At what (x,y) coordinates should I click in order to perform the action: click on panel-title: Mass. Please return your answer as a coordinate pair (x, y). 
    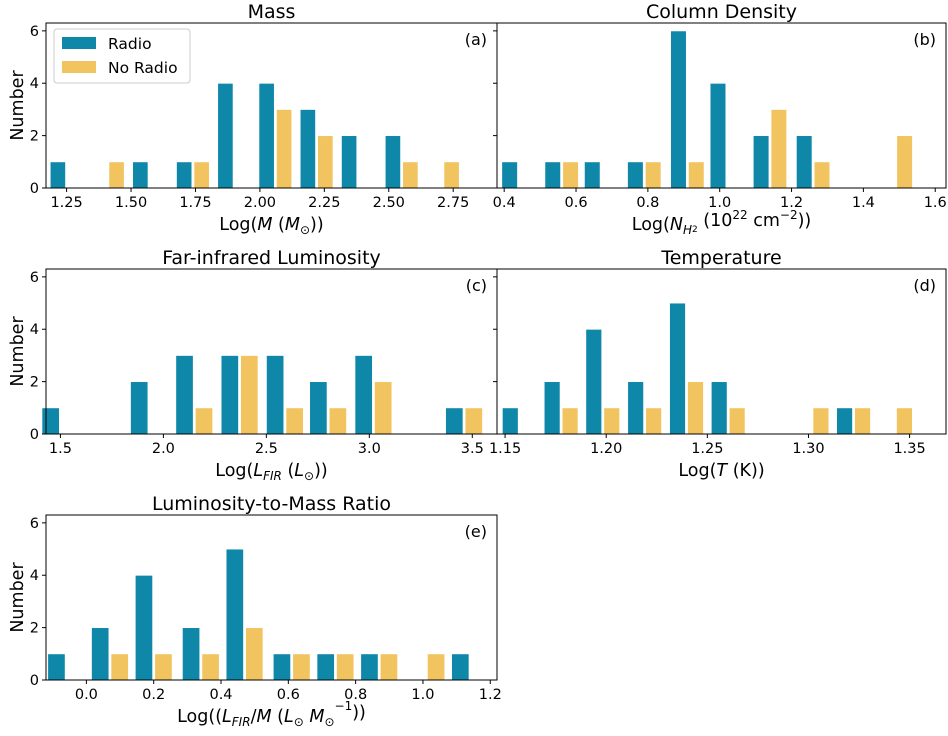
    Looking at the image, I should click on (272, 12).